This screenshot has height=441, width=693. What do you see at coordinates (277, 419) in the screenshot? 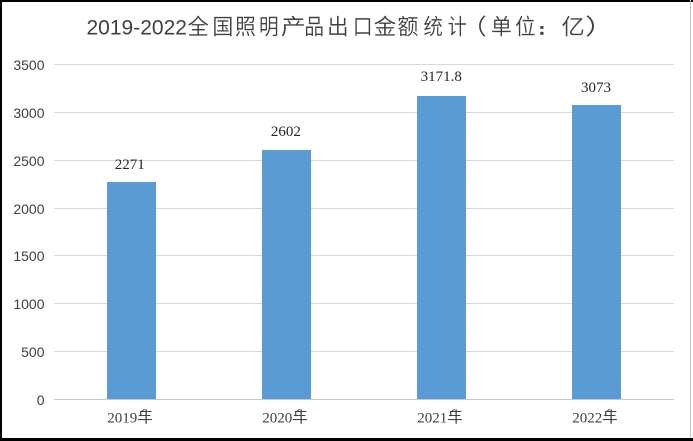
I see `svg-text: 2020` at bounding box center [277, 419].